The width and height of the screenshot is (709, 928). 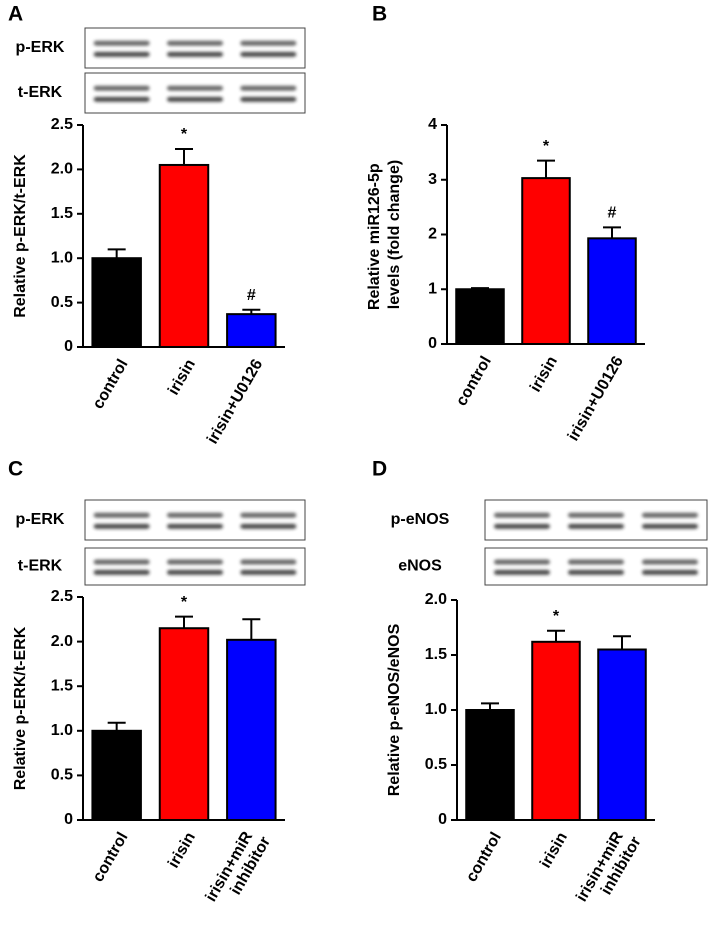 I want to click on y-axis-label: Relative p-eNOS/eNOS, so click(x=394, y=709).